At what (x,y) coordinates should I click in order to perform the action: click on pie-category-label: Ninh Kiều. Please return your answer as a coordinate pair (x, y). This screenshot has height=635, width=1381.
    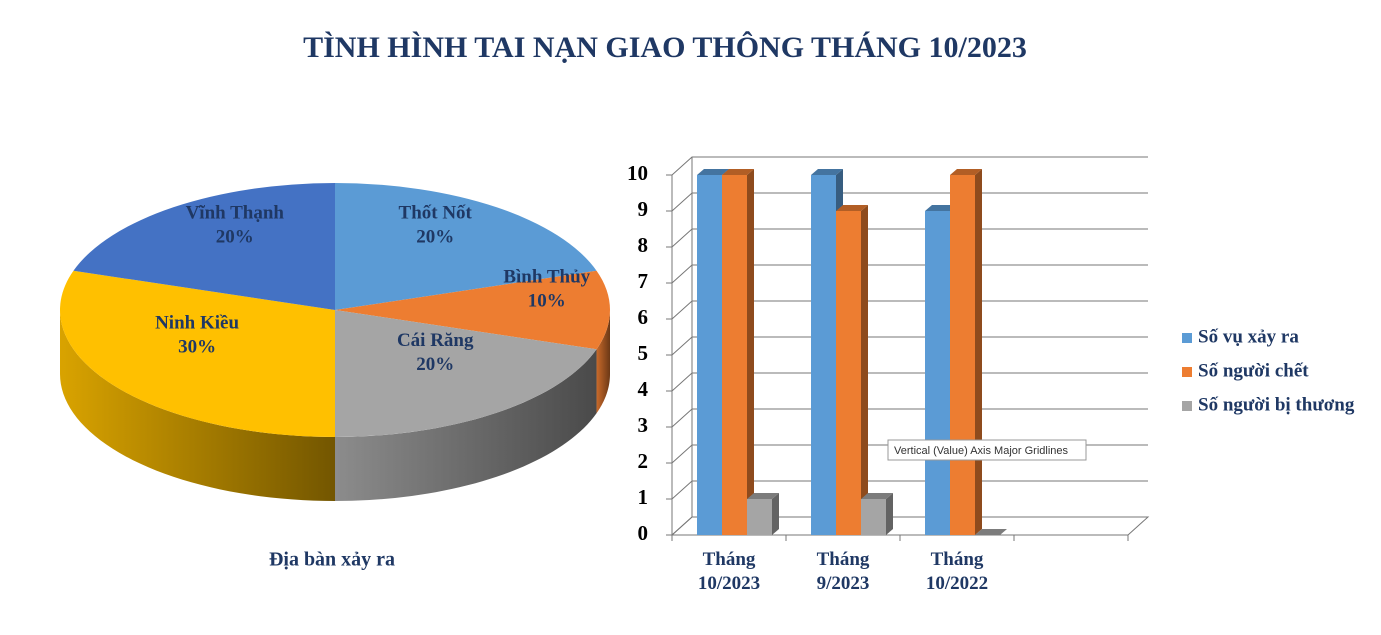
    Looking at the image, I should click on (197, 323).